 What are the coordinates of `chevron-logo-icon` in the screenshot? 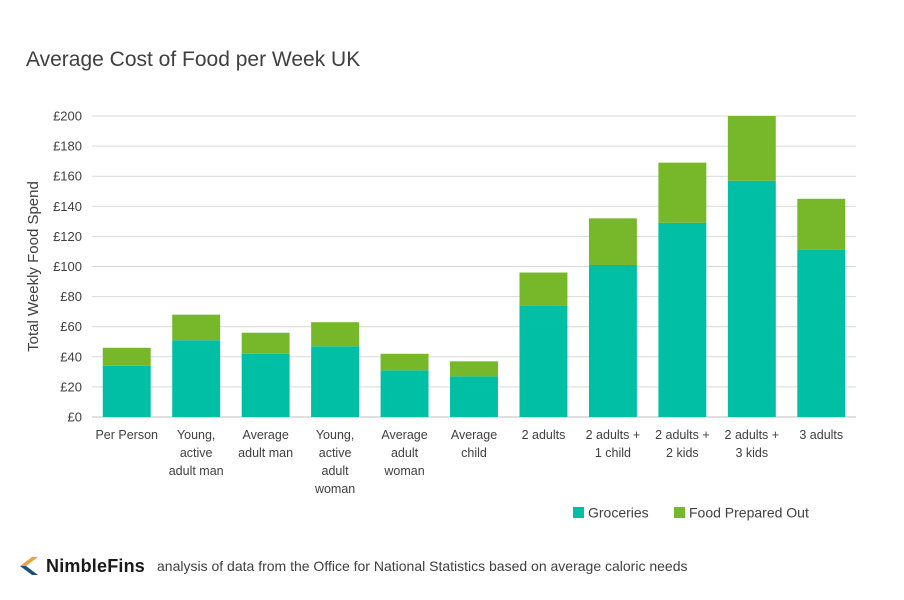 It's located at (29, 566).